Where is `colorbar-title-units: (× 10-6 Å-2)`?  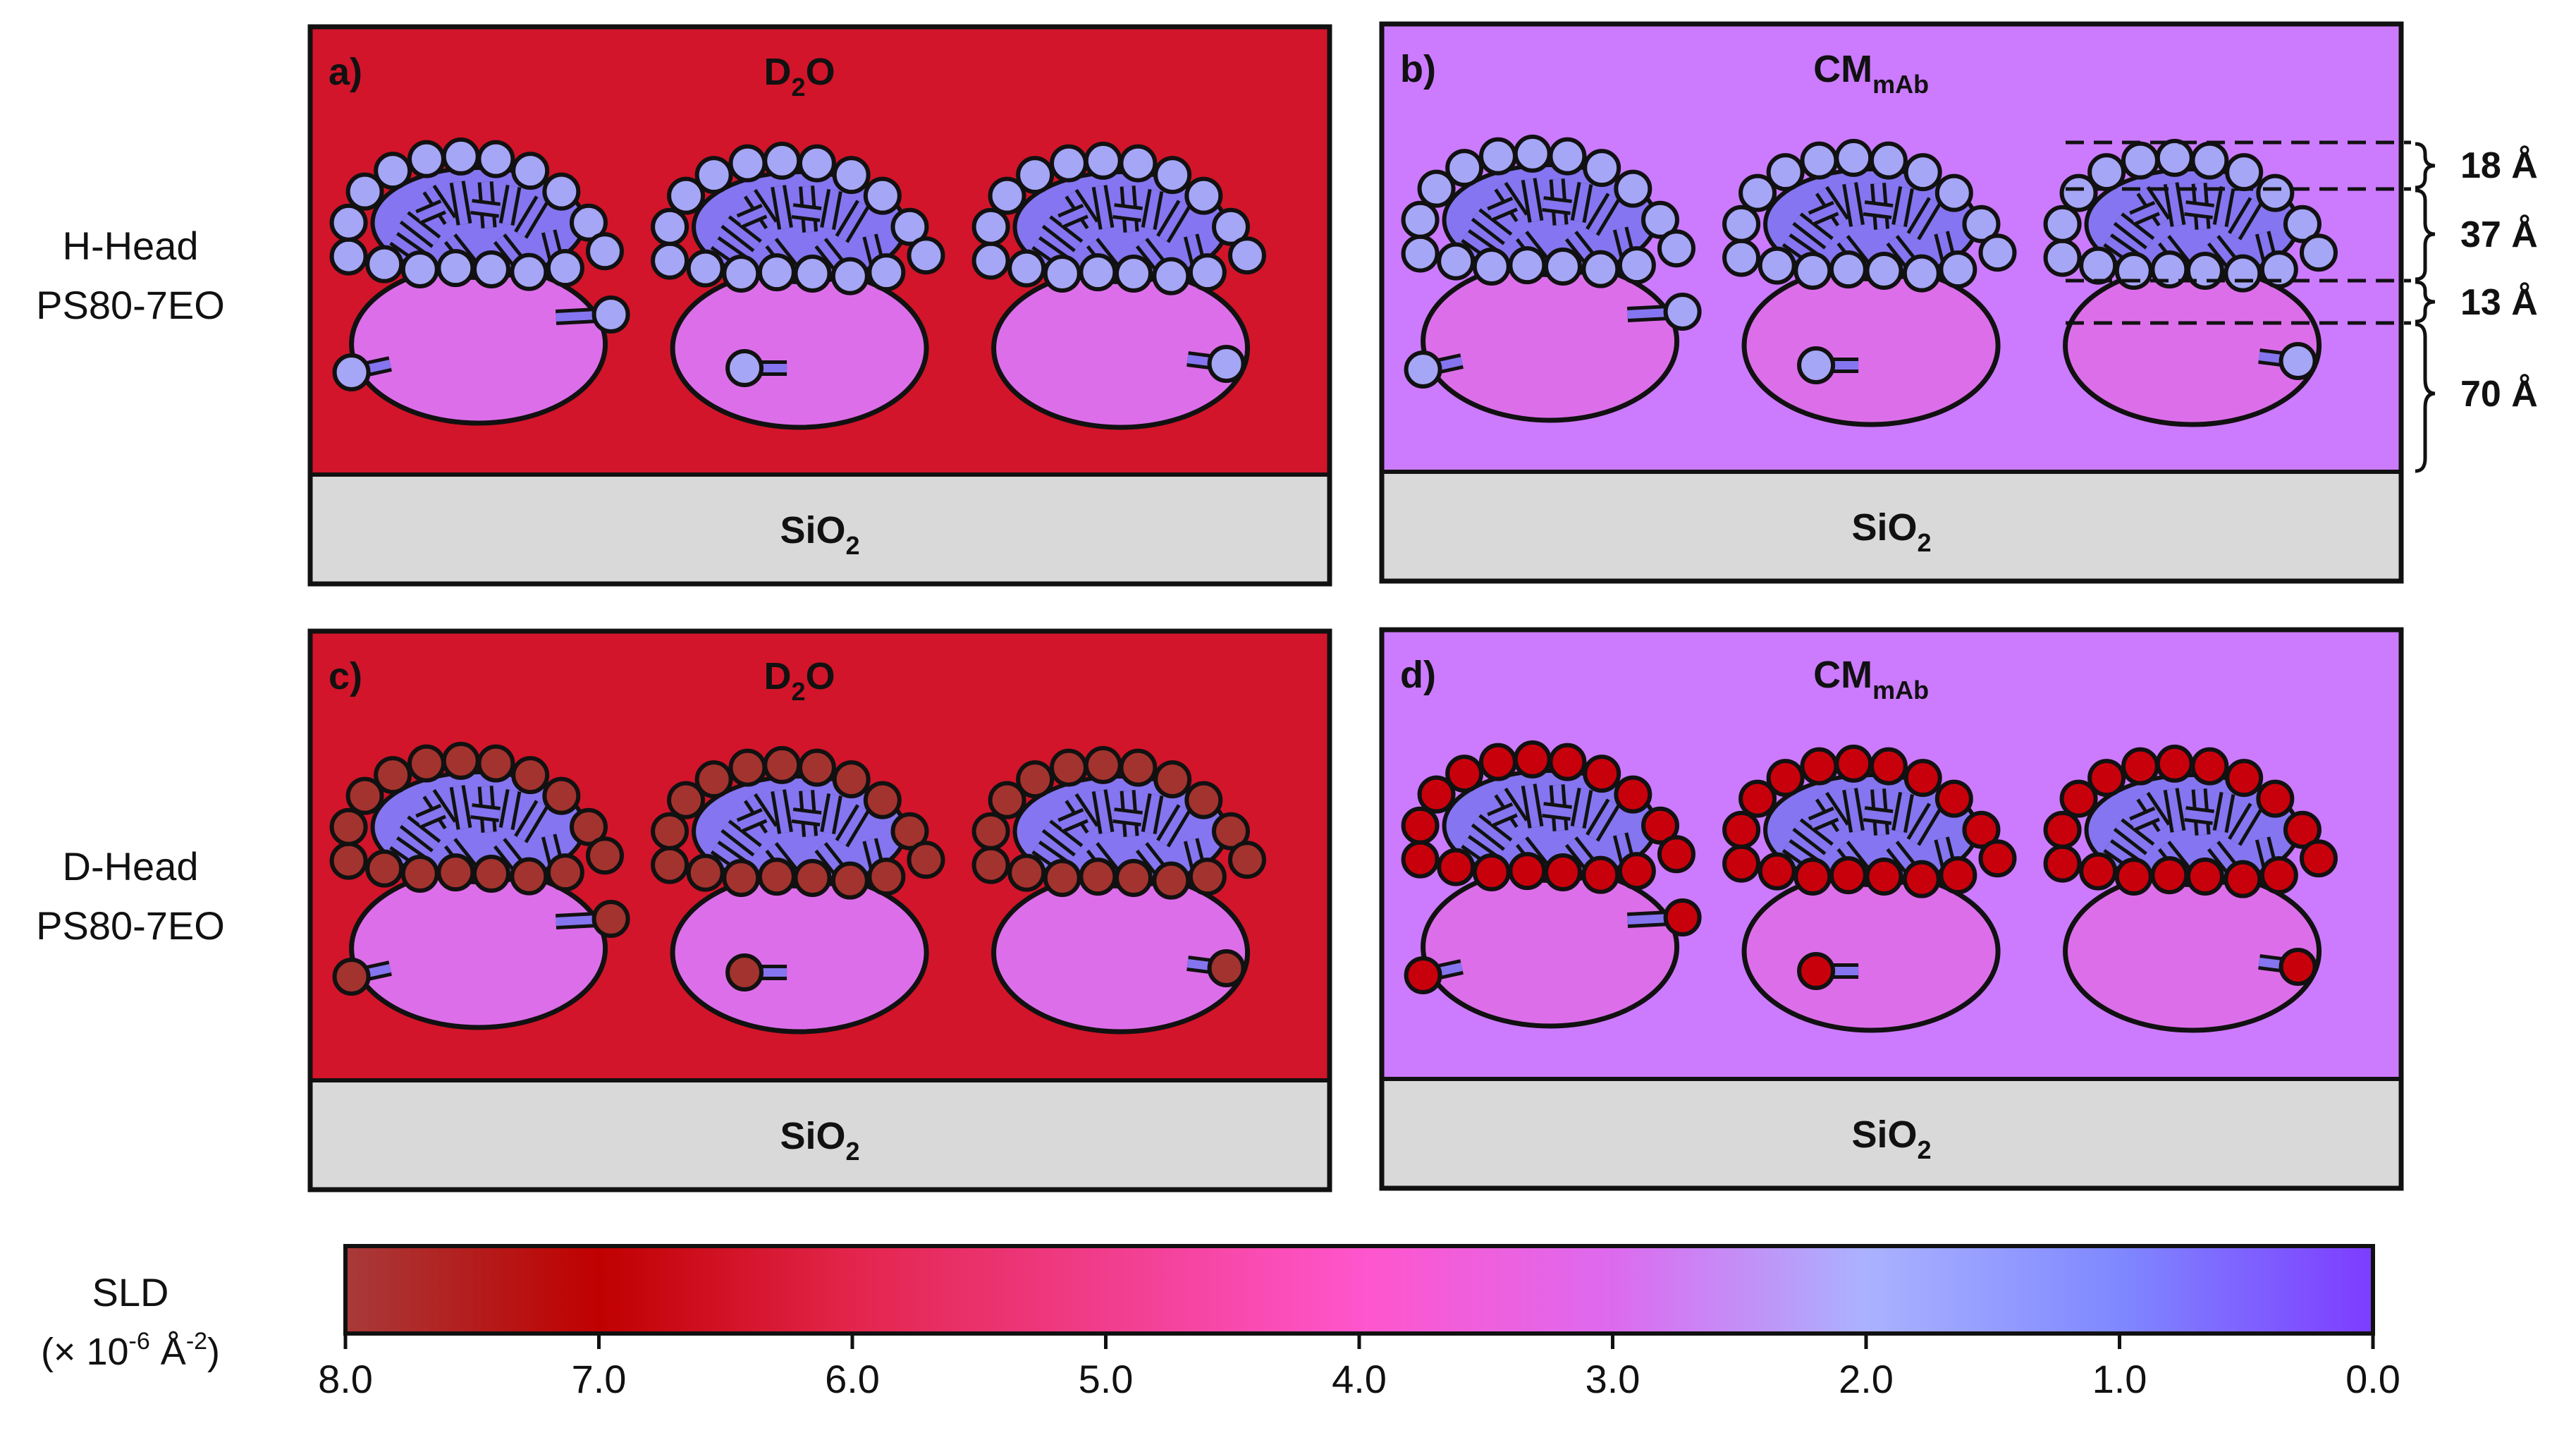
colorbar-title-units: (× 10-6 Å-2) is located at coordinates (130, 1351).